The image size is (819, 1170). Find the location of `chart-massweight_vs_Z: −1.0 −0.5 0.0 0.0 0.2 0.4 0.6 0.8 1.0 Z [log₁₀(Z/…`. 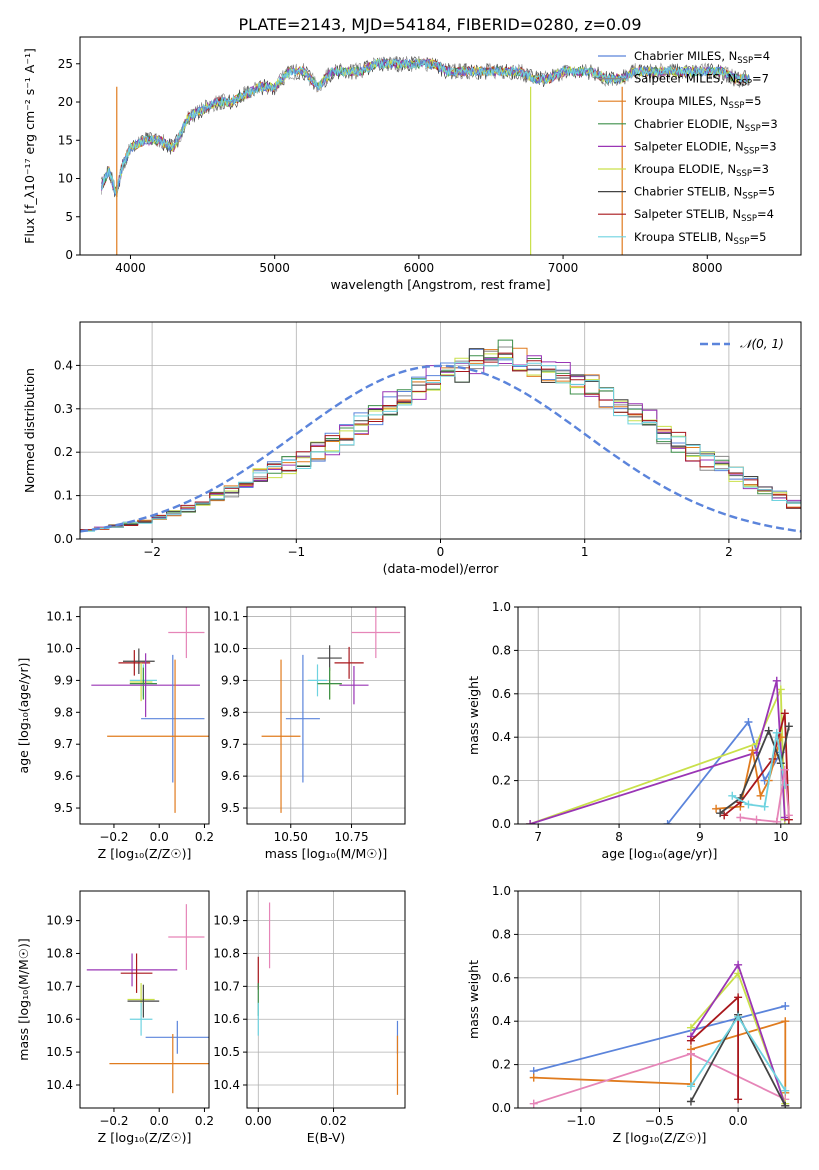

chart-massweight_vs_Z: −1.0 −0.5 0.0 0.0 0.2 0.4 0.6 0.8 1.0 Z [log₁₀(Z/… is located at coordinates (634, 1014).